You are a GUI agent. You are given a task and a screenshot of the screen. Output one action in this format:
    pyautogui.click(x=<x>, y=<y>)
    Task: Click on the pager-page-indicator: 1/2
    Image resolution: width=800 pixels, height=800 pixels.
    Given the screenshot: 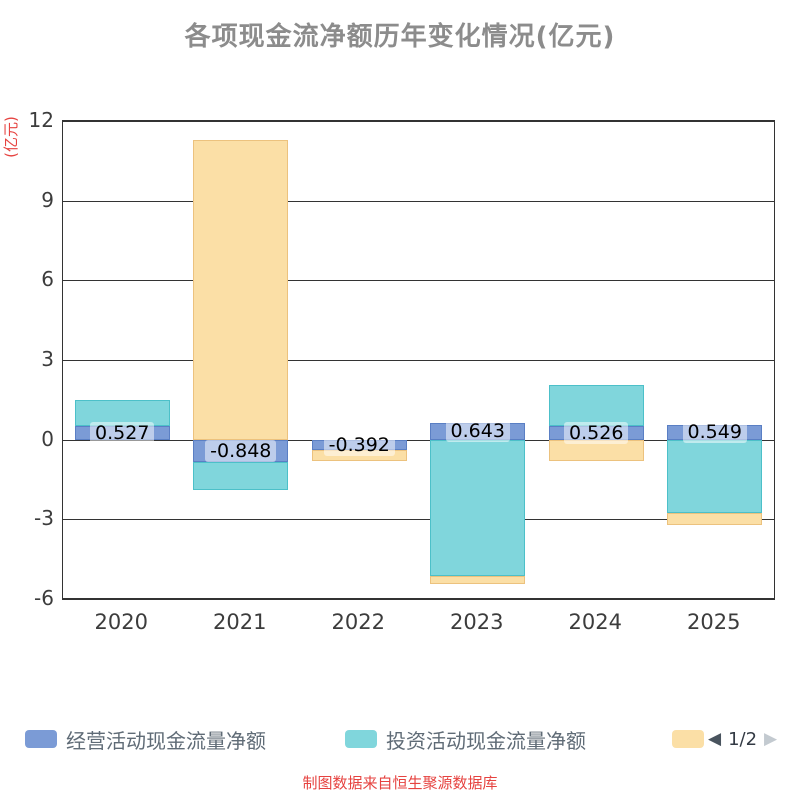 What is the action you would take?
    pyautogui.click(x=743, y=739)
    